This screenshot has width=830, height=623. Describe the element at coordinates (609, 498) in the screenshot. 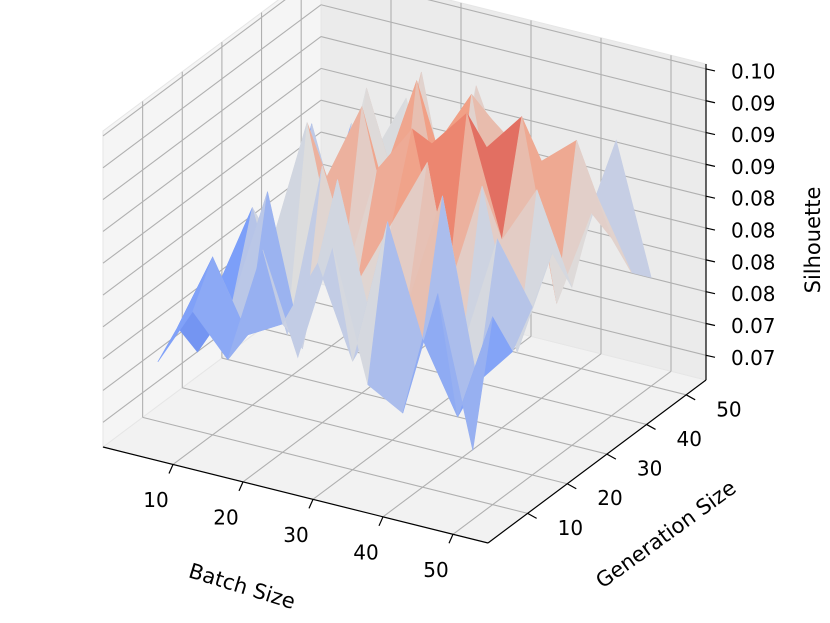

I see `y-tick-label: 20` at that location.